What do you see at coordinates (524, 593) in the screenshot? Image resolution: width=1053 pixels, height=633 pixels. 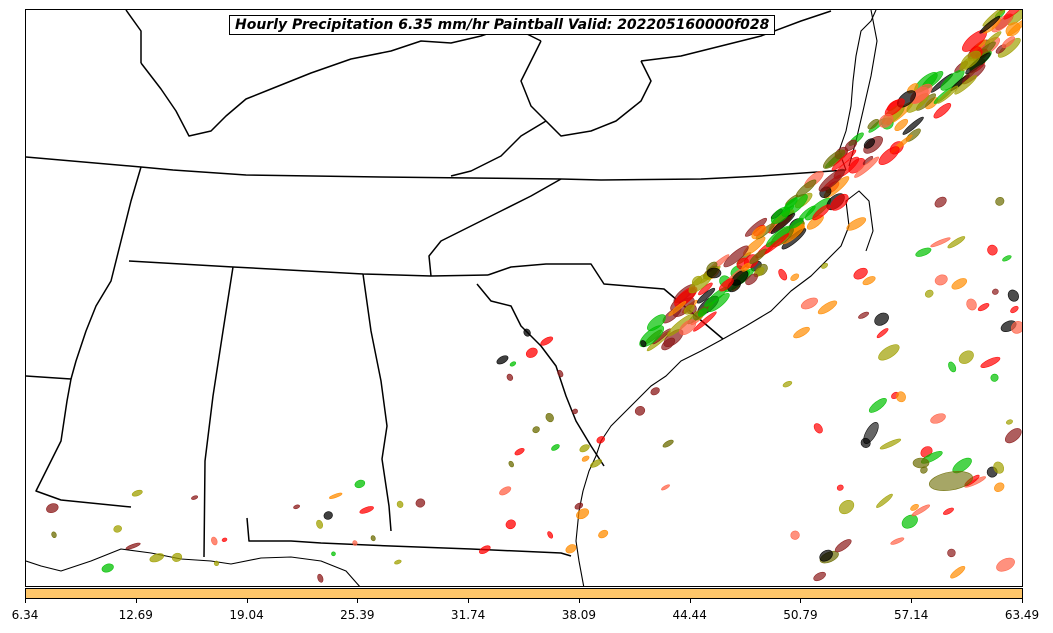 I see `colorbar` at bounding box center [524, 593].